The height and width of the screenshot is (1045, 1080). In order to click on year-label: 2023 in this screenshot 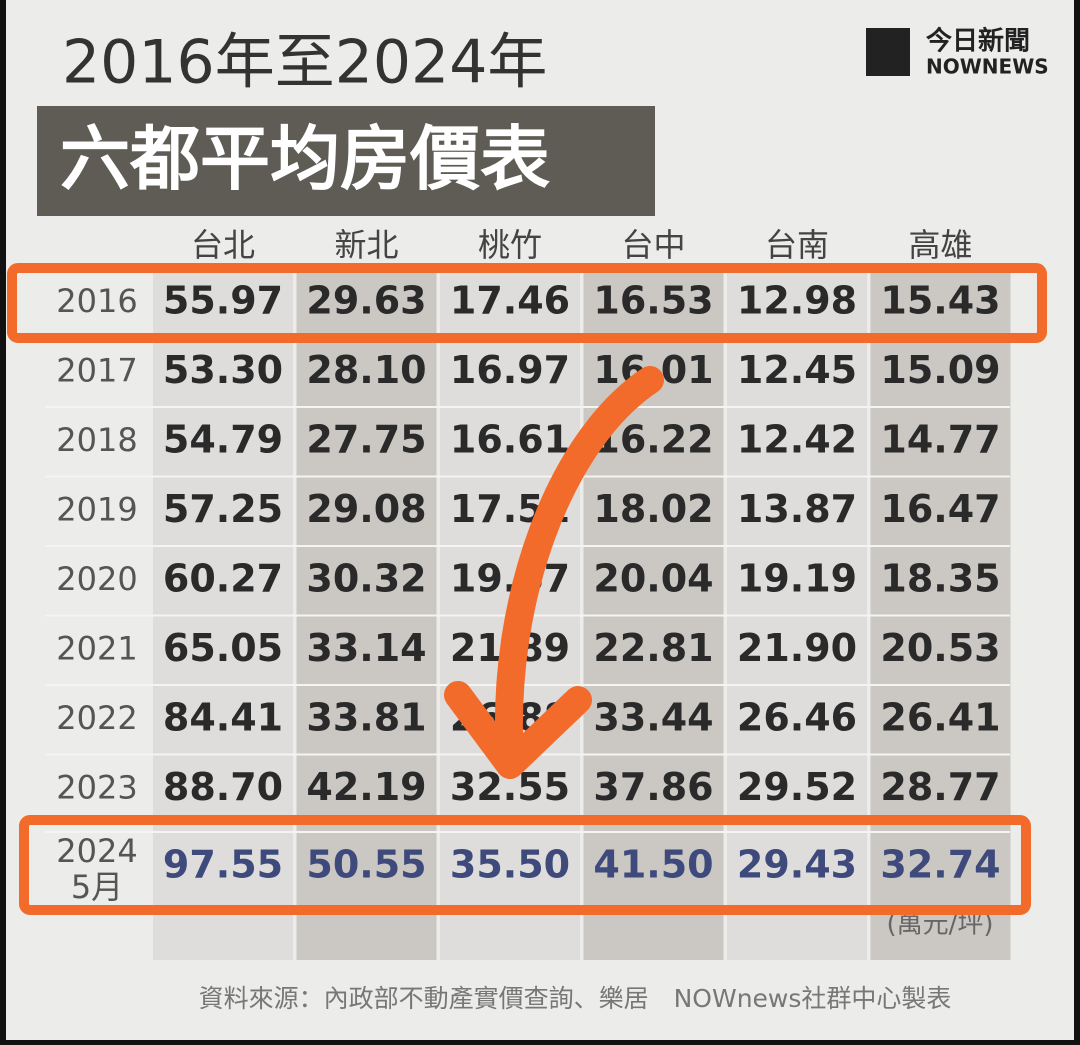, I will do `click(96, 788)`.